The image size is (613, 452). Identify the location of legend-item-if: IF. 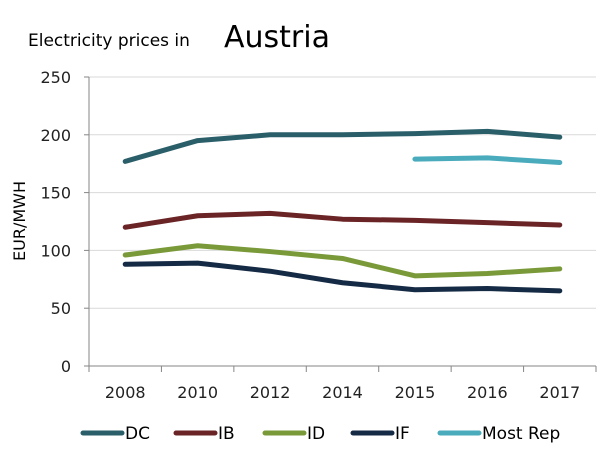
(380, 434).